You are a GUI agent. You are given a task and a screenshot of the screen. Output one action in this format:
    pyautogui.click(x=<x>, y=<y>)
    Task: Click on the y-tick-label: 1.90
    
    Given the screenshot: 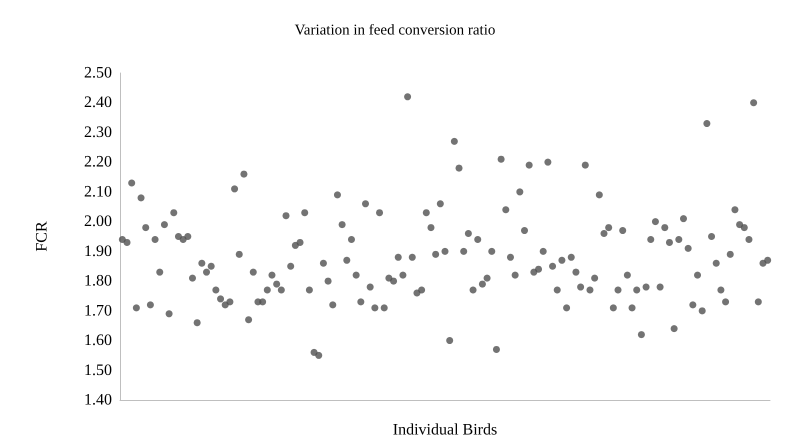 What is the action you would take?
    pyautogui.click(x=98, y=251)
    